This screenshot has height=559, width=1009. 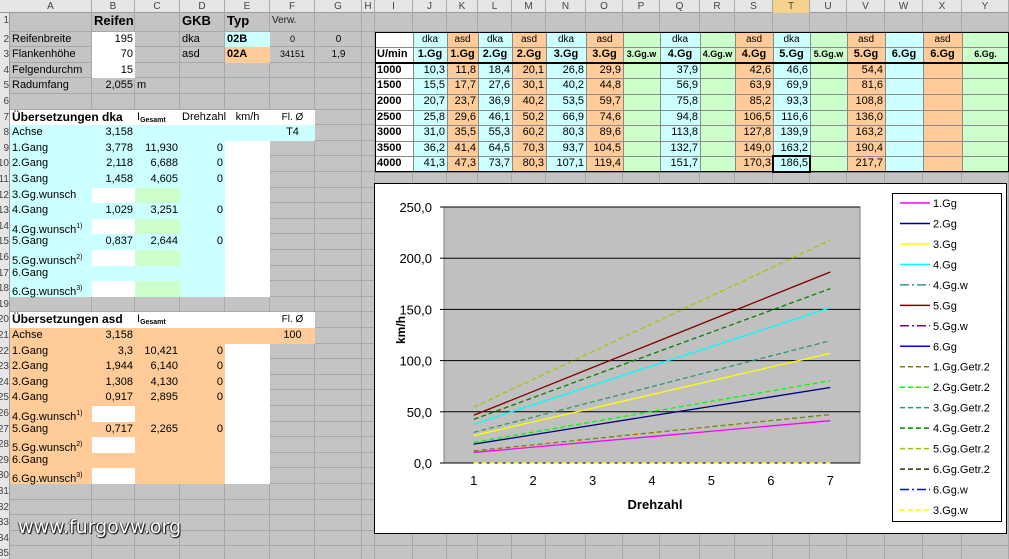 What do you see at coordinates (499, 69) in the screenshot?
I see `cell: 18,4` at bounding box center [499, 69].